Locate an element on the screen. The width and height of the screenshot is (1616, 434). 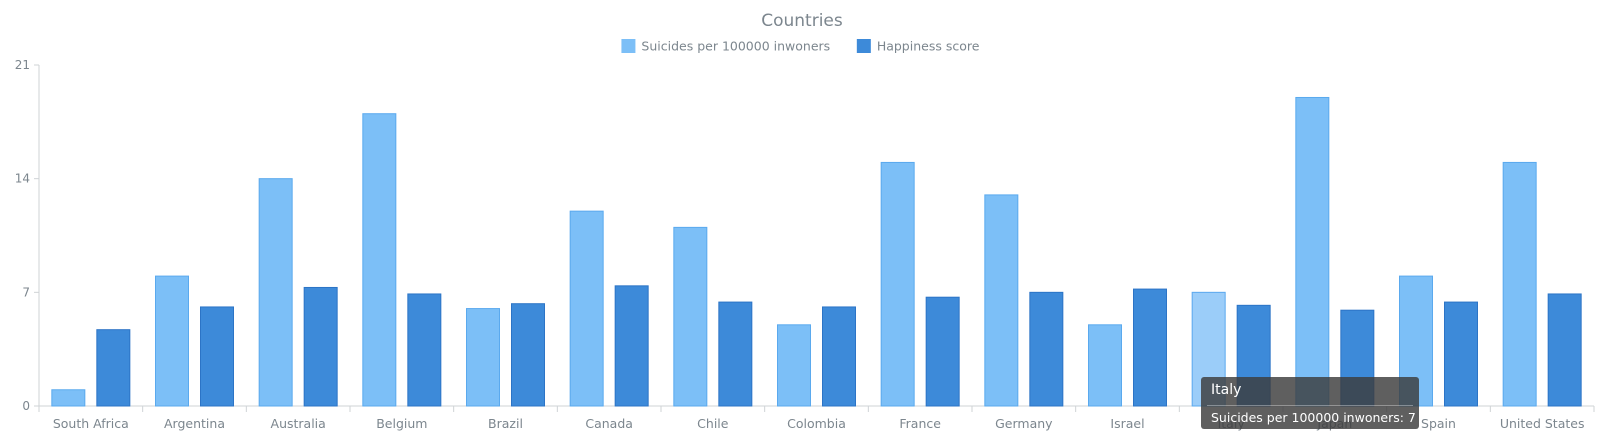
tooltip-text: Suicides per 100000 inwoners: 7 is located at coordinates (1313, 417).